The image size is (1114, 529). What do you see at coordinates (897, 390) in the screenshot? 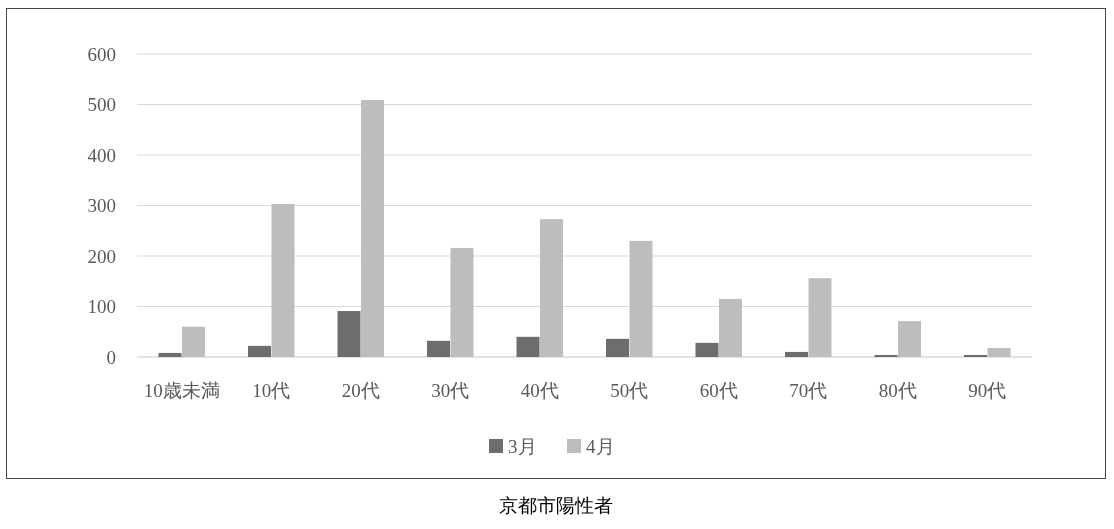
I see `x-tick-label: 80代` at bounding box center [897, 390].